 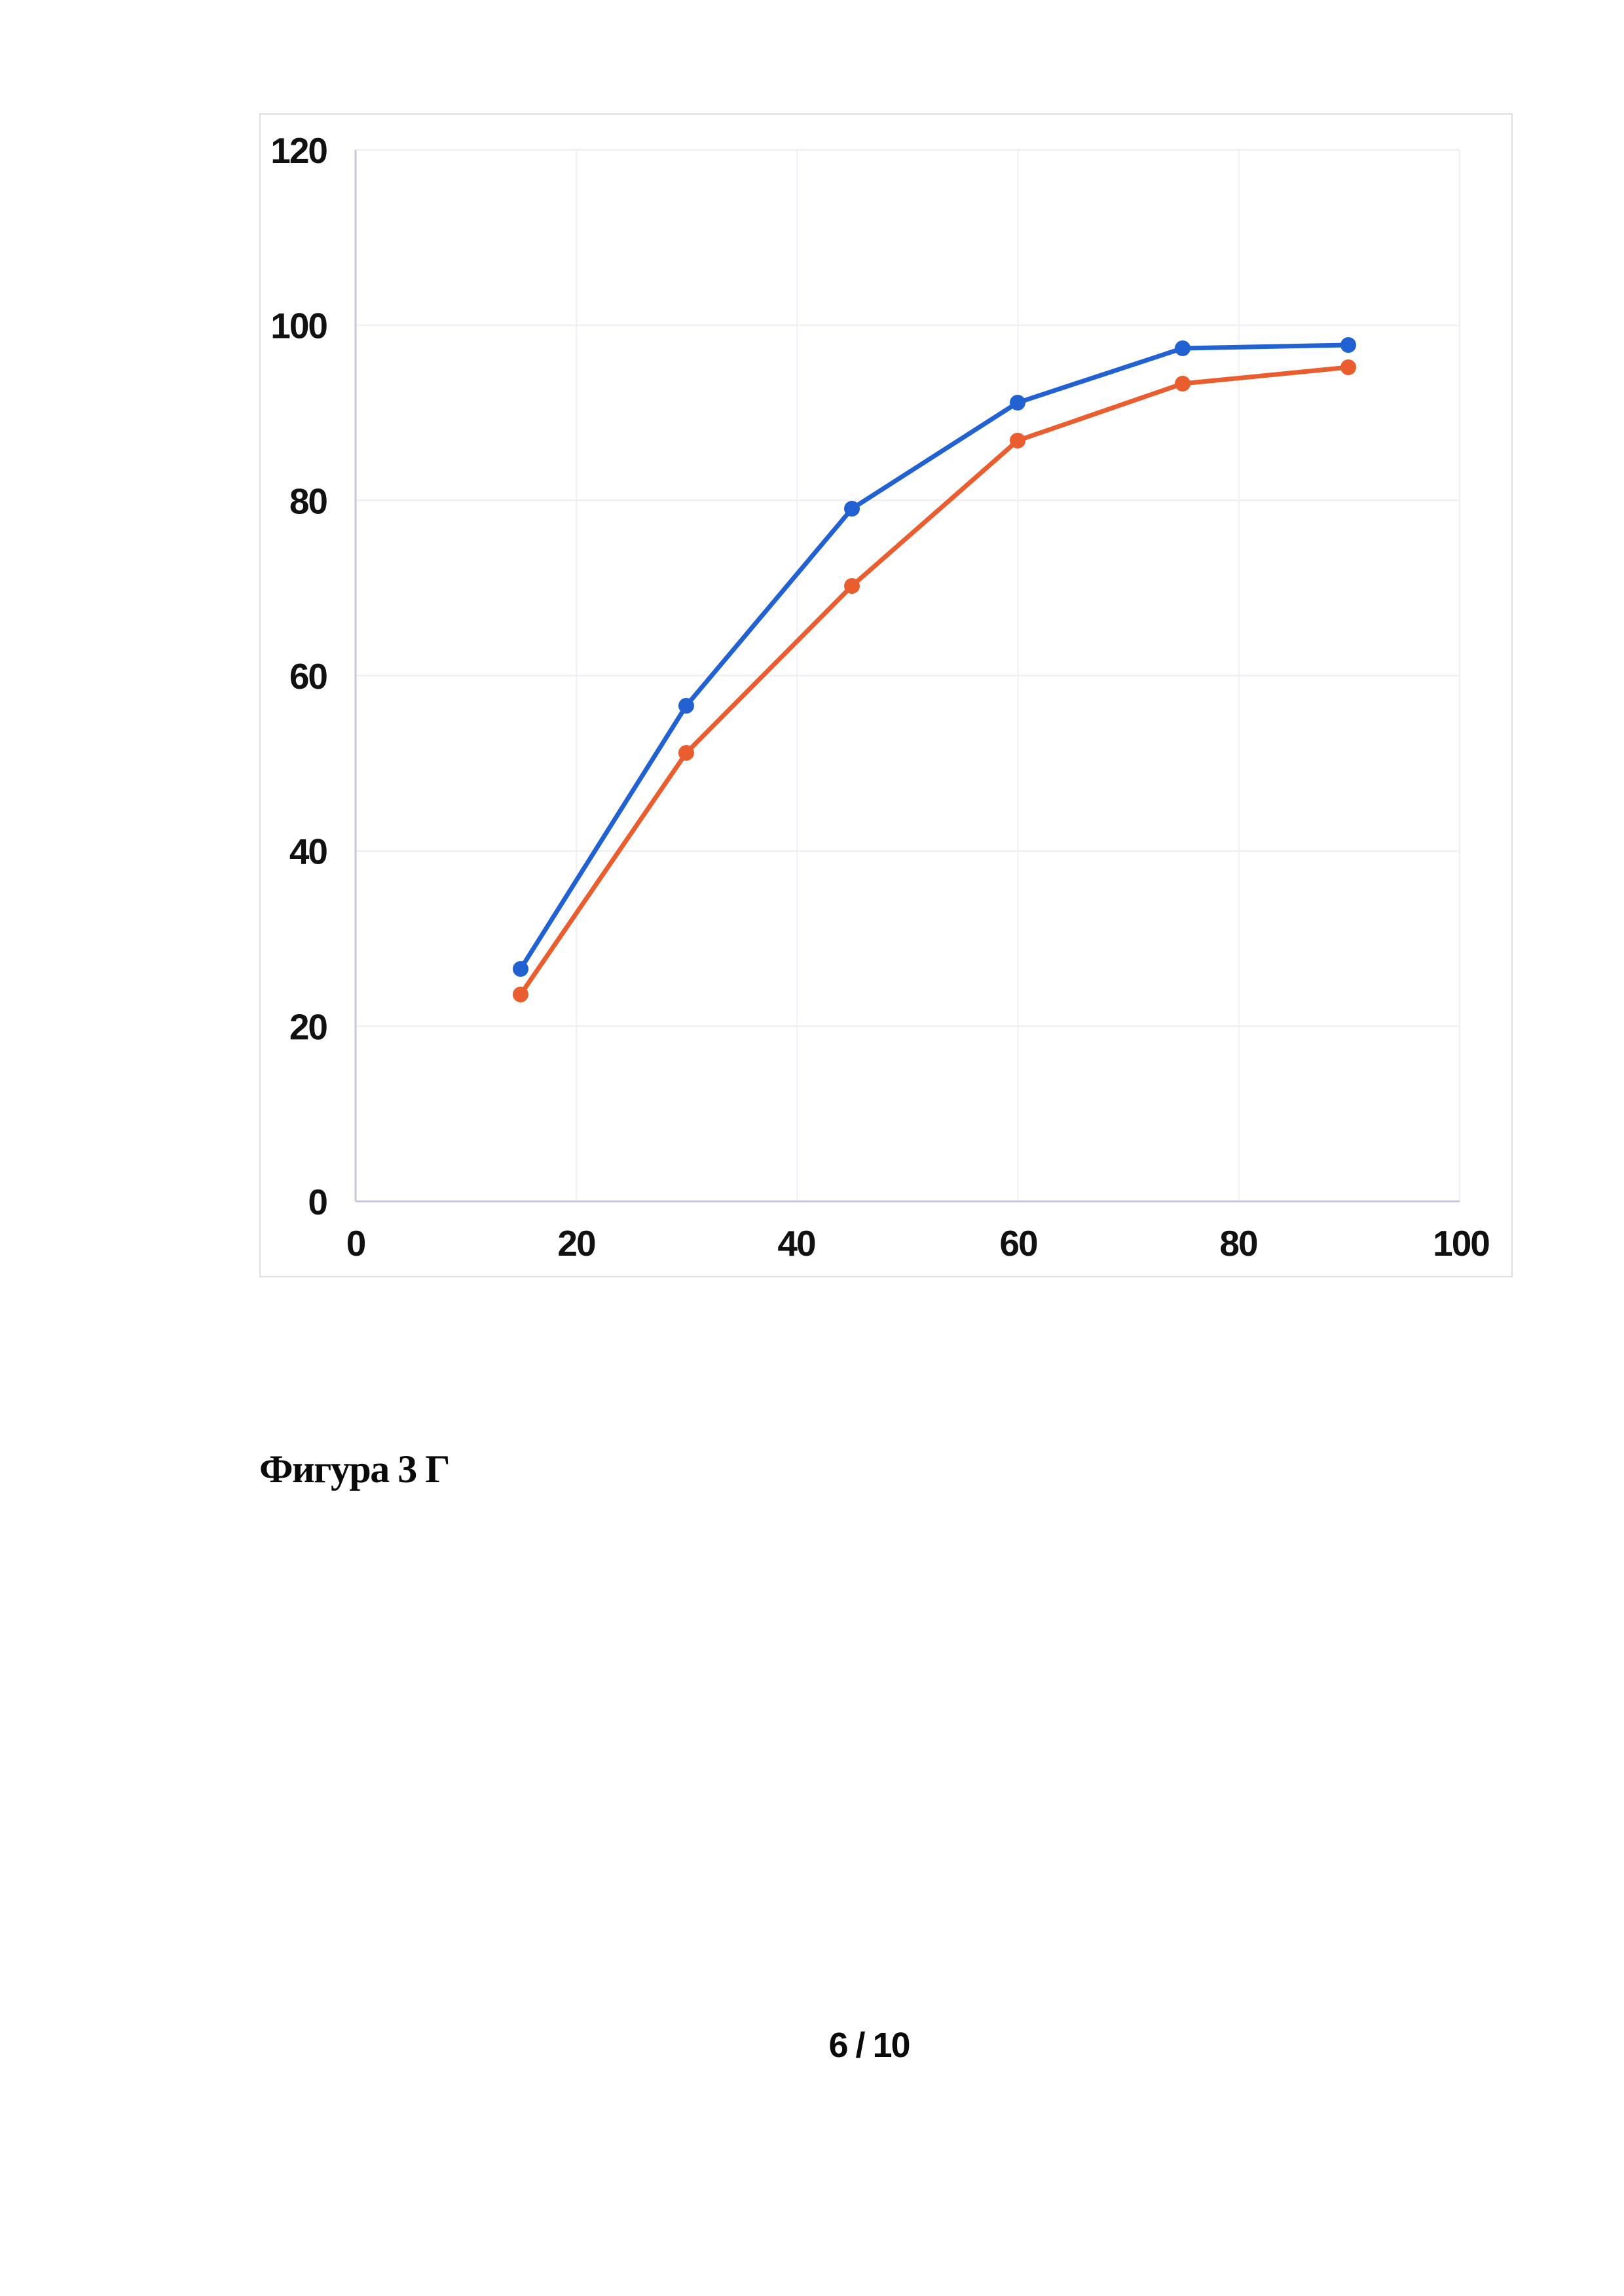 What do you see at coordinates (354, 1469) in the screenshot?
I see `svg-text: Фигура 3 Г` at bounding box center [354, 1469].